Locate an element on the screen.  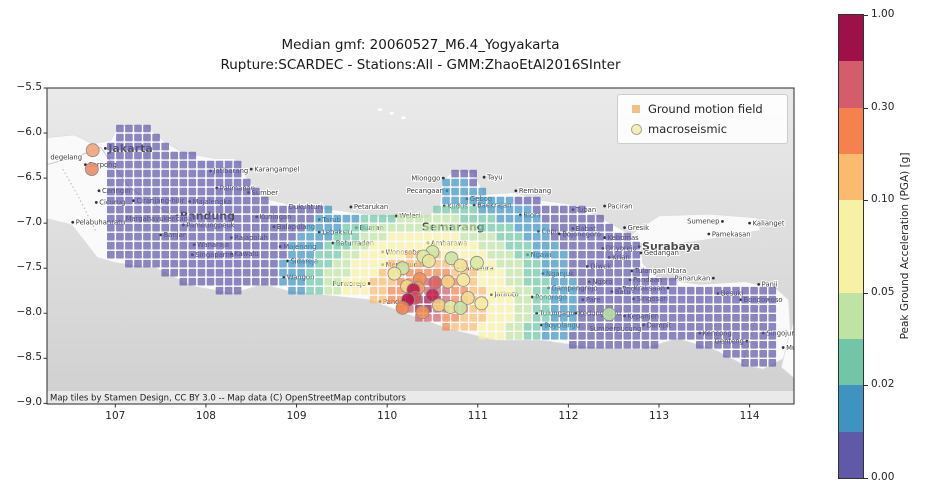
city-label: Singaparna is located at coordinates (214, 255).